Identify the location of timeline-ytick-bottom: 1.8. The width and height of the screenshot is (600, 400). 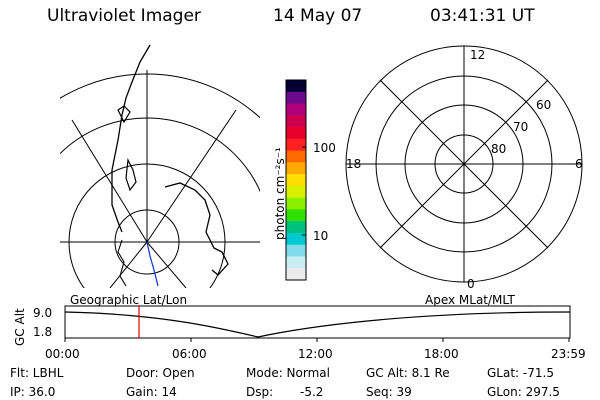
(43, 332).